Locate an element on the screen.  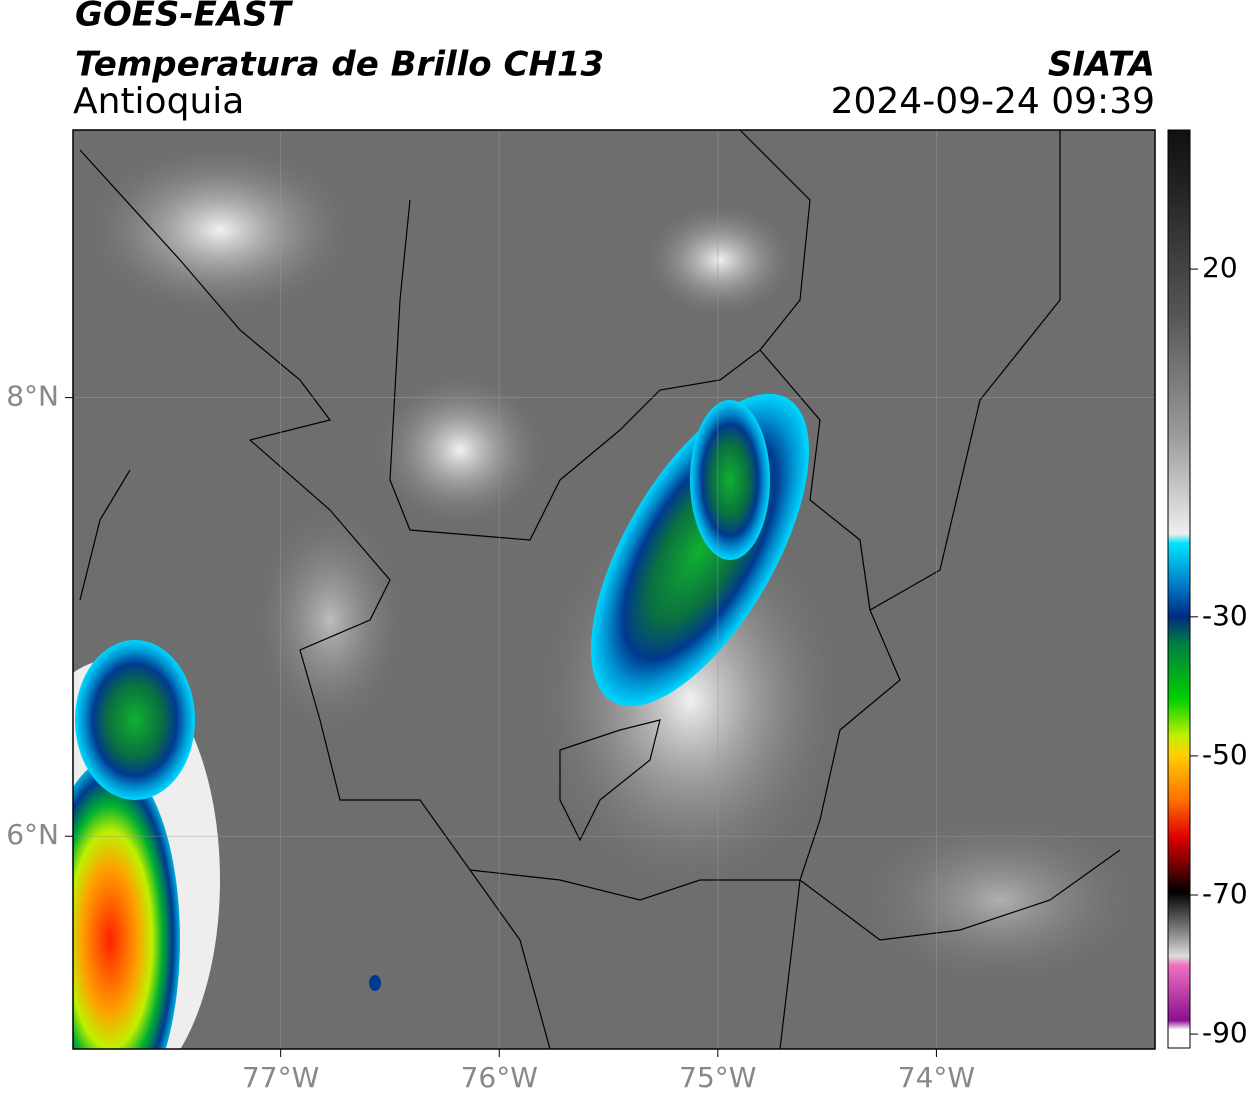
datetime: 2024-09-24 09:39 is located at coordinates (993, 101).